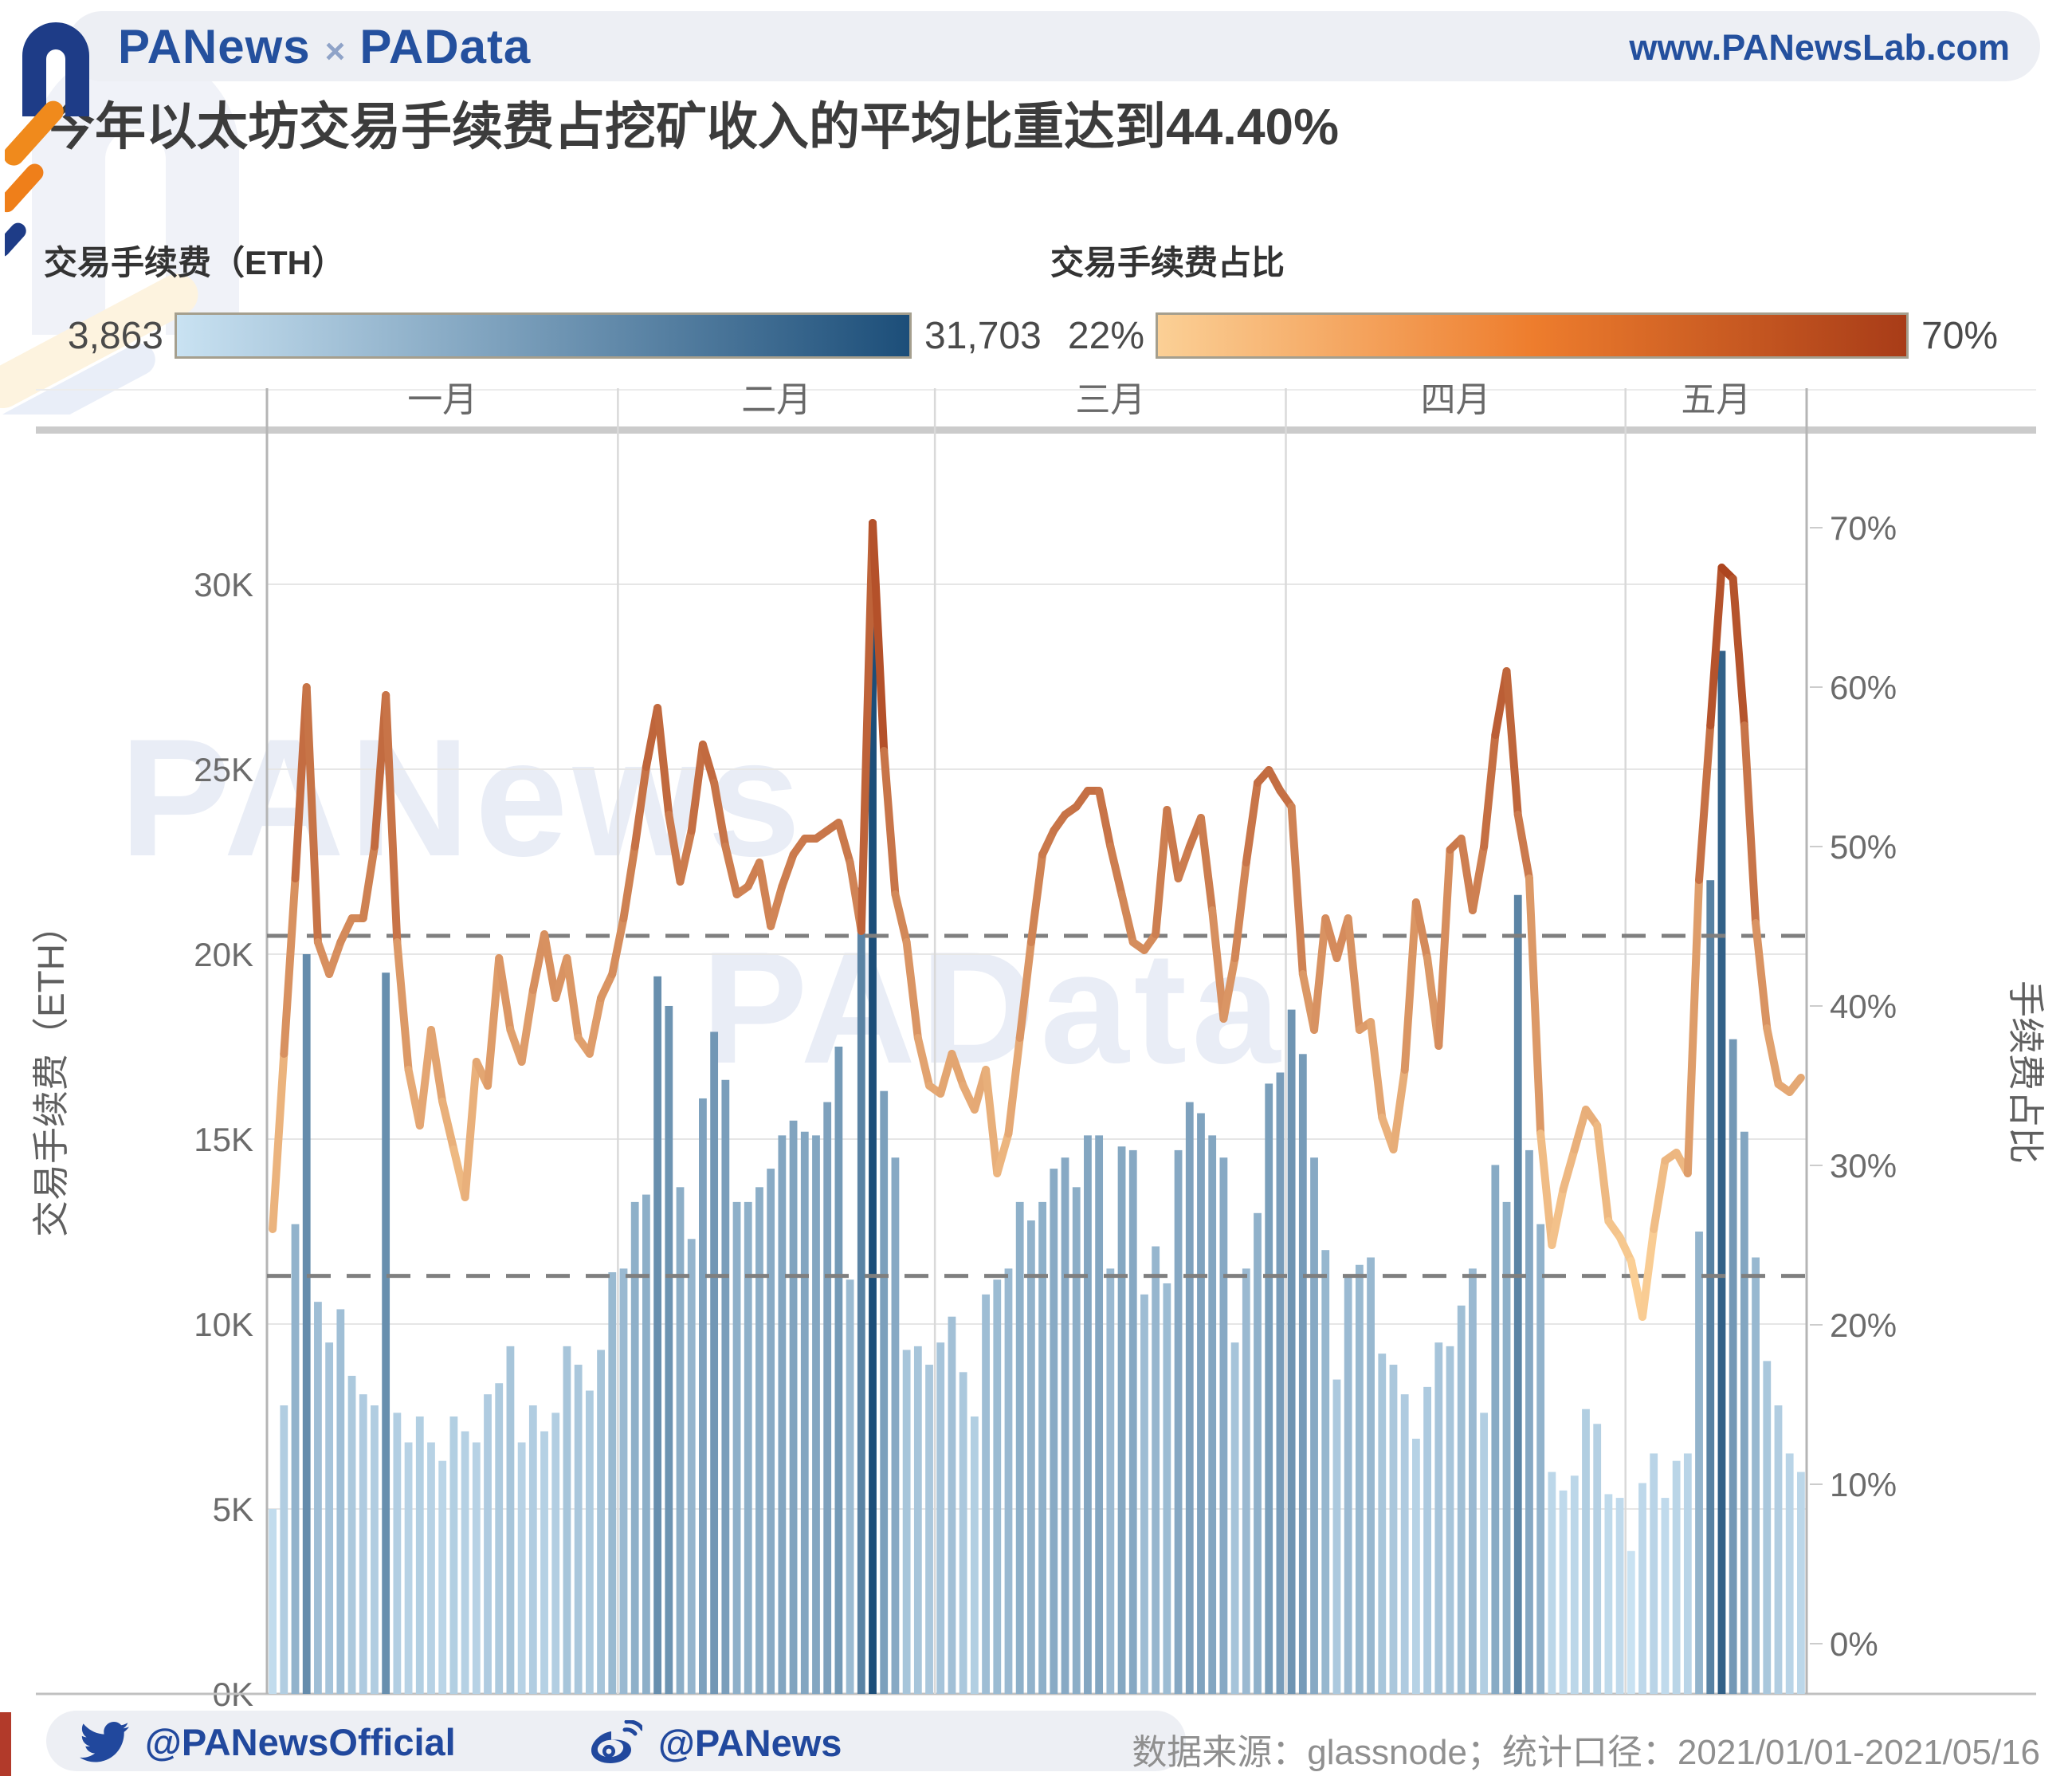 The height and width of the screenshot is (1776, 2072). Describe the element at coordinates (214, 46) in the screenshot. I see `brand-panews: PANews` at that location.